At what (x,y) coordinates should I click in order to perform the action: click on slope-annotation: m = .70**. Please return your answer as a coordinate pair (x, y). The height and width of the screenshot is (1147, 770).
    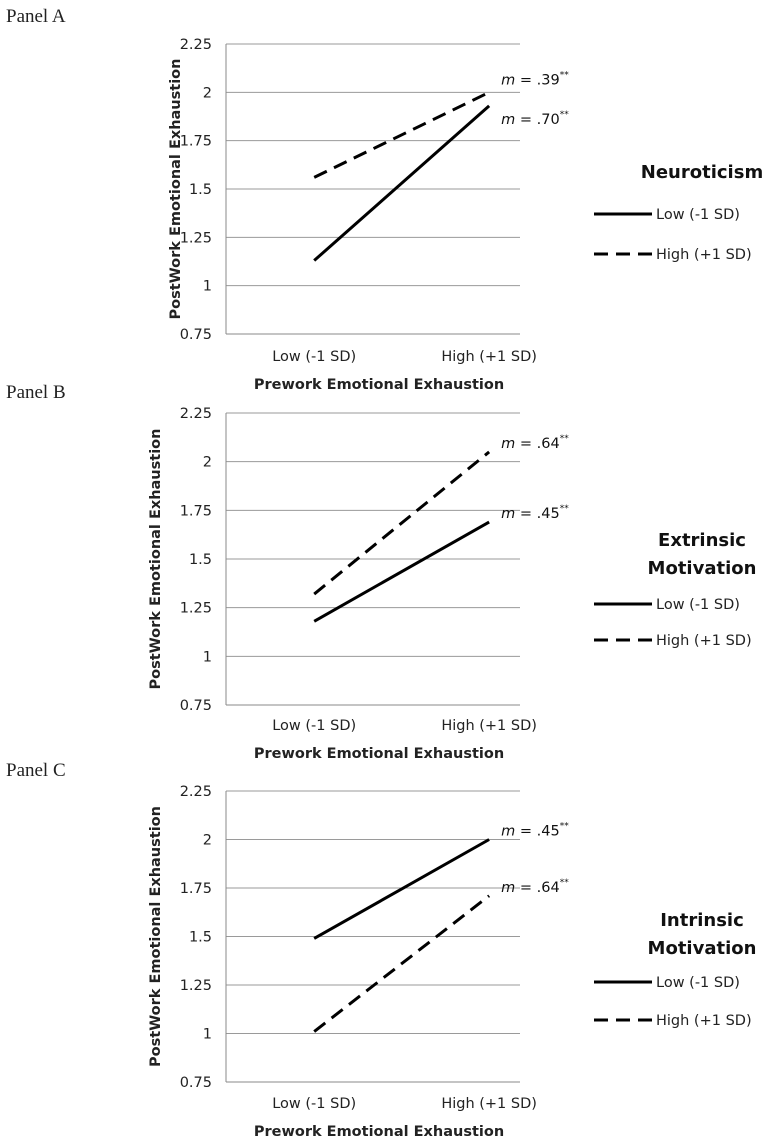
    Looking at the image, I should click on (535, 119).